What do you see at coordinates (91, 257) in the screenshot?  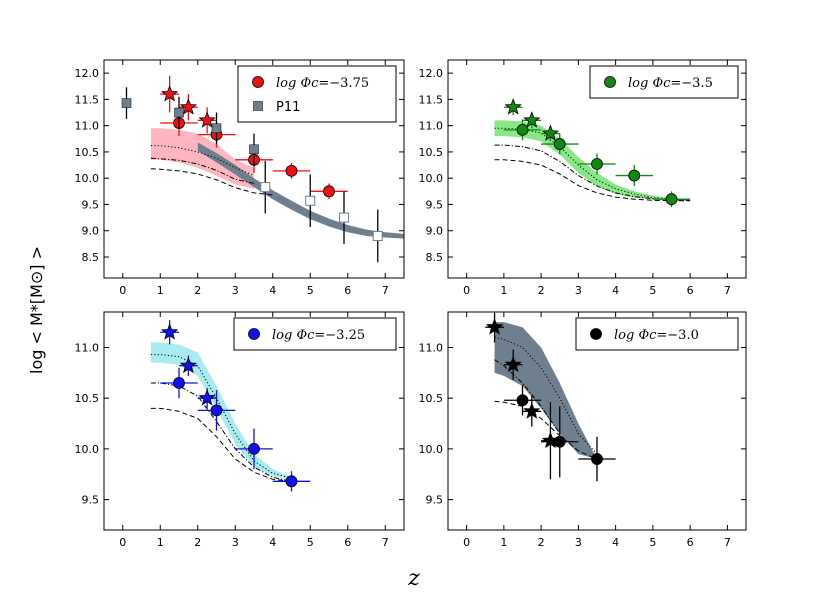 I see `y-tick-label: 8.5` at bounding box center [91, 257].